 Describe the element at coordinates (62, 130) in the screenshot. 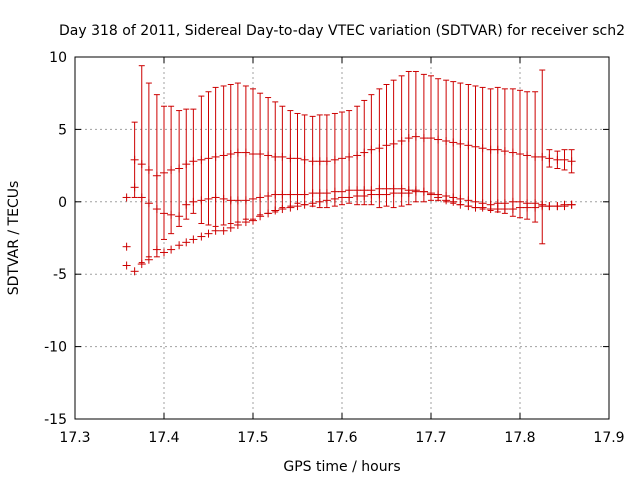

I see `y-tick-label: 5` at that location.